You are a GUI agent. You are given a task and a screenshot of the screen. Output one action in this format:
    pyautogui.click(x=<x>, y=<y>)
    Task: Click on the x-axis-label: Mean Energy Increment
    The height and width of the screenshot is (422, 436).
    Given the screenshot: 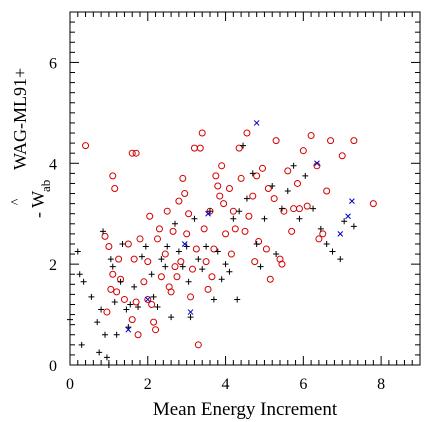 What is the action you would take?
    pyautogui.click(x=245, y=409)
    